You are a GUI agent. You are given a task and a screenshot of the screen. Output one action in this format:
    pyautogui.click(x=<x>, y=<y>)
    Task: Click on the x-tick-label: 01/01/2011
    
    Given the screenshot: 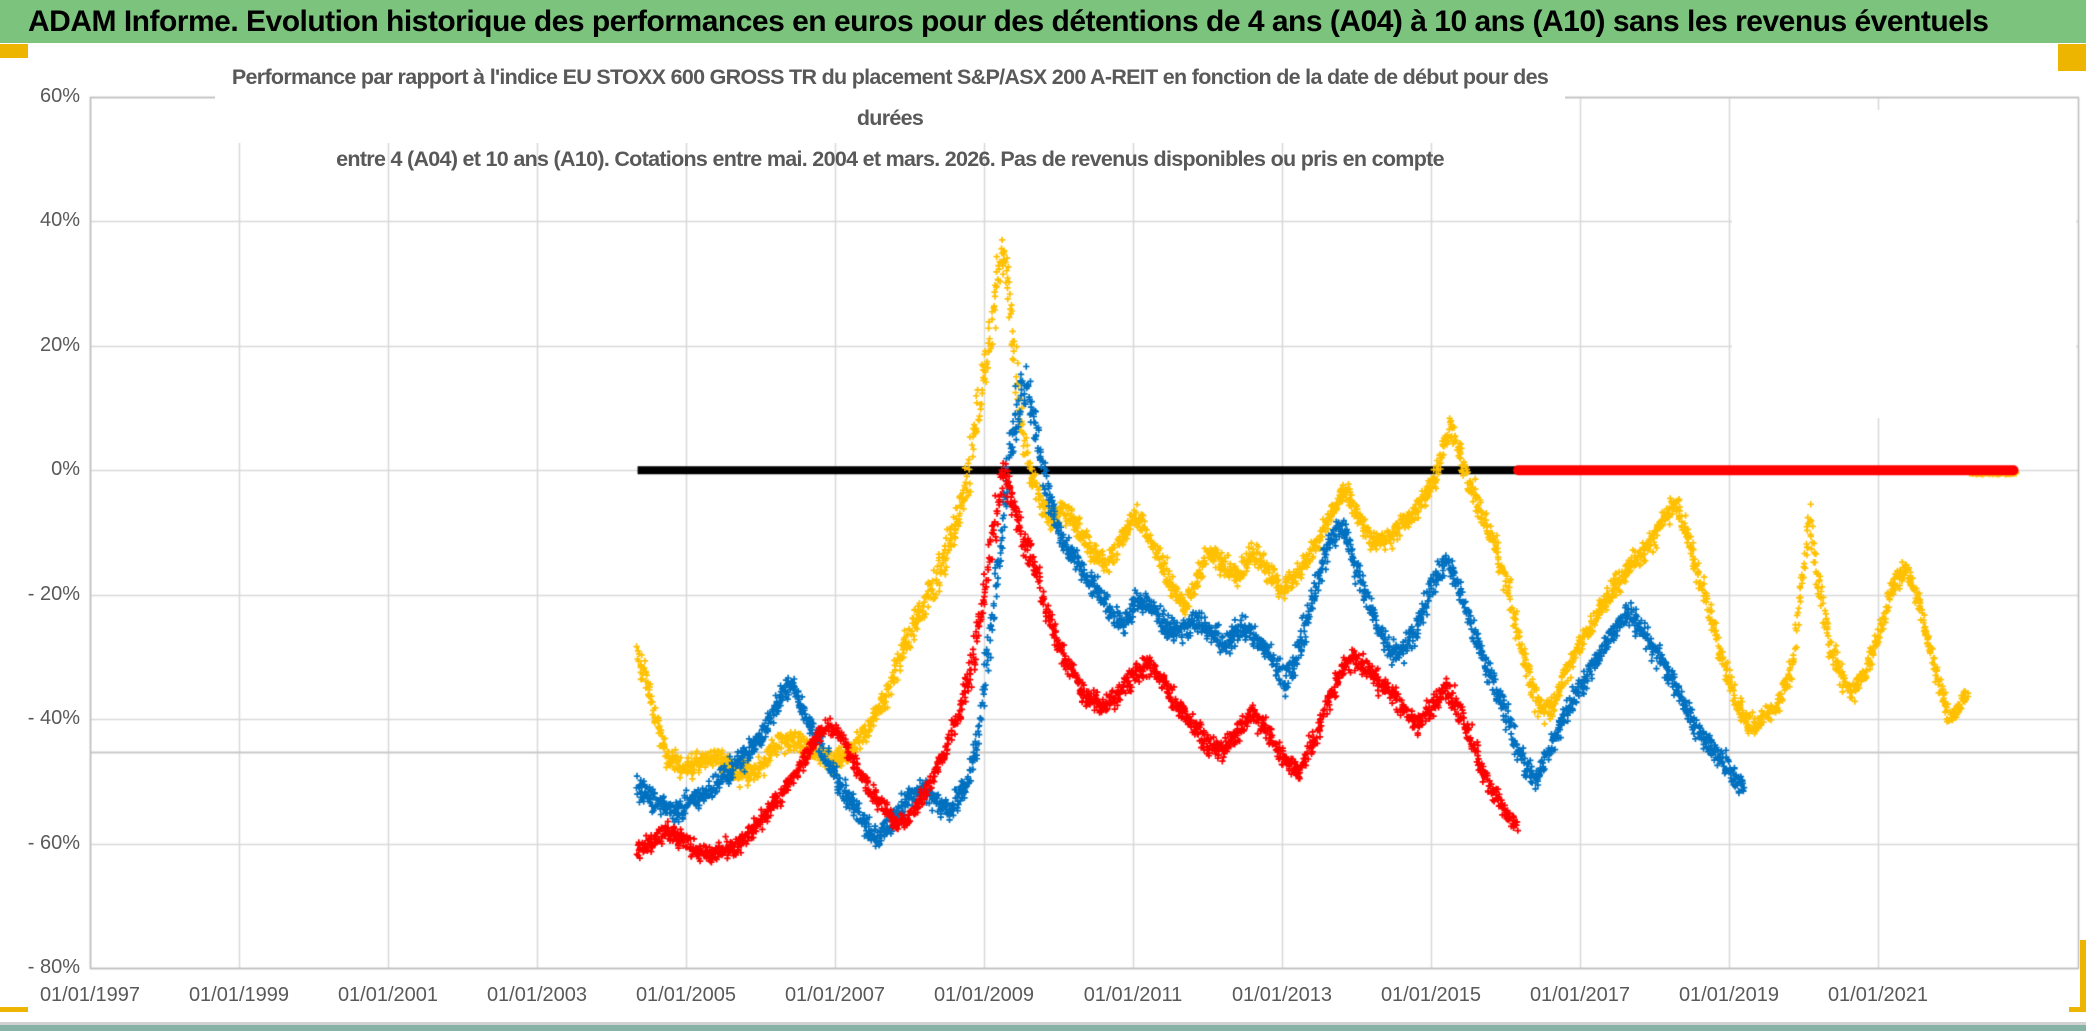 What is the action you would take?
    pyautogui.click(x=1133, y=995)
    